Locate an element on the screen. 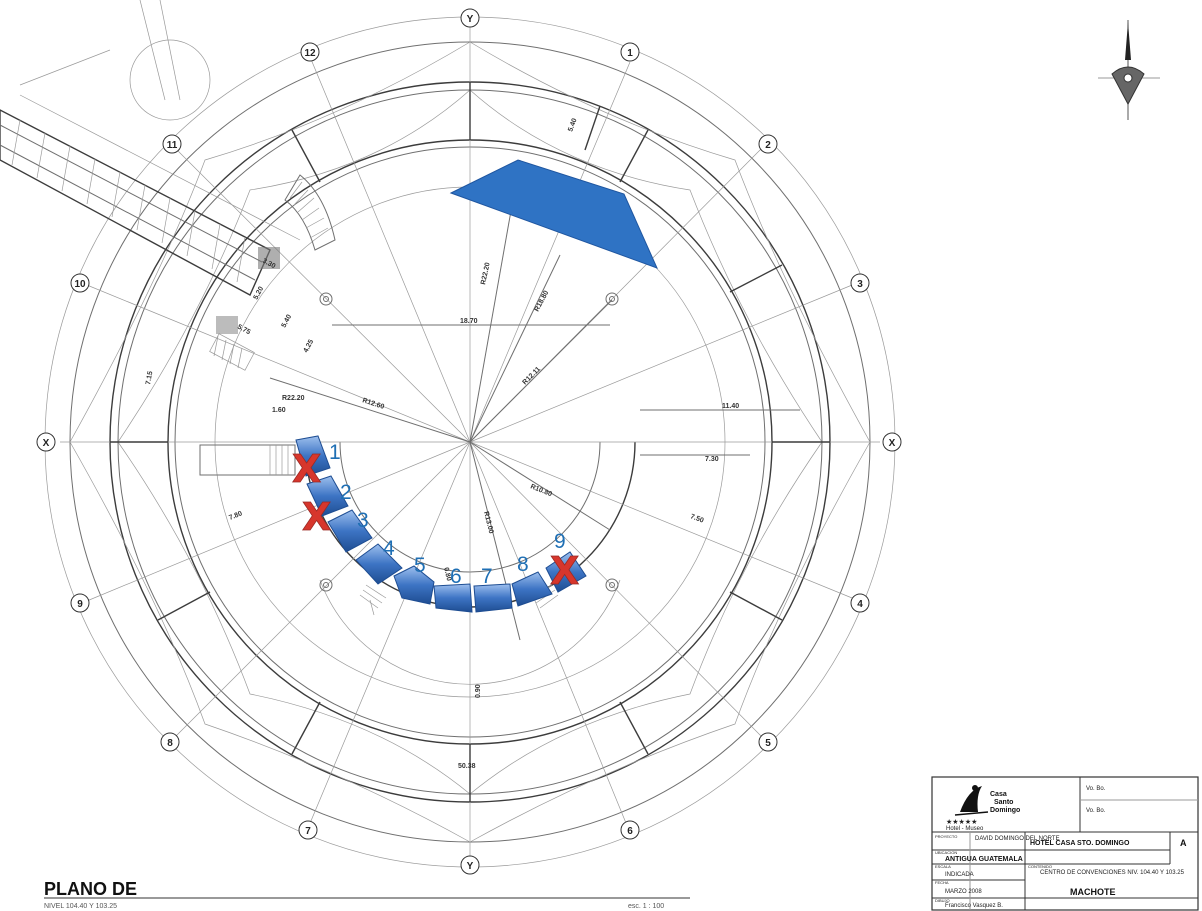 Image resolution: width=1202 pixels, height=911 pixels. vobo-1: Vo. Bo. is located at coordinates (1096, 789).